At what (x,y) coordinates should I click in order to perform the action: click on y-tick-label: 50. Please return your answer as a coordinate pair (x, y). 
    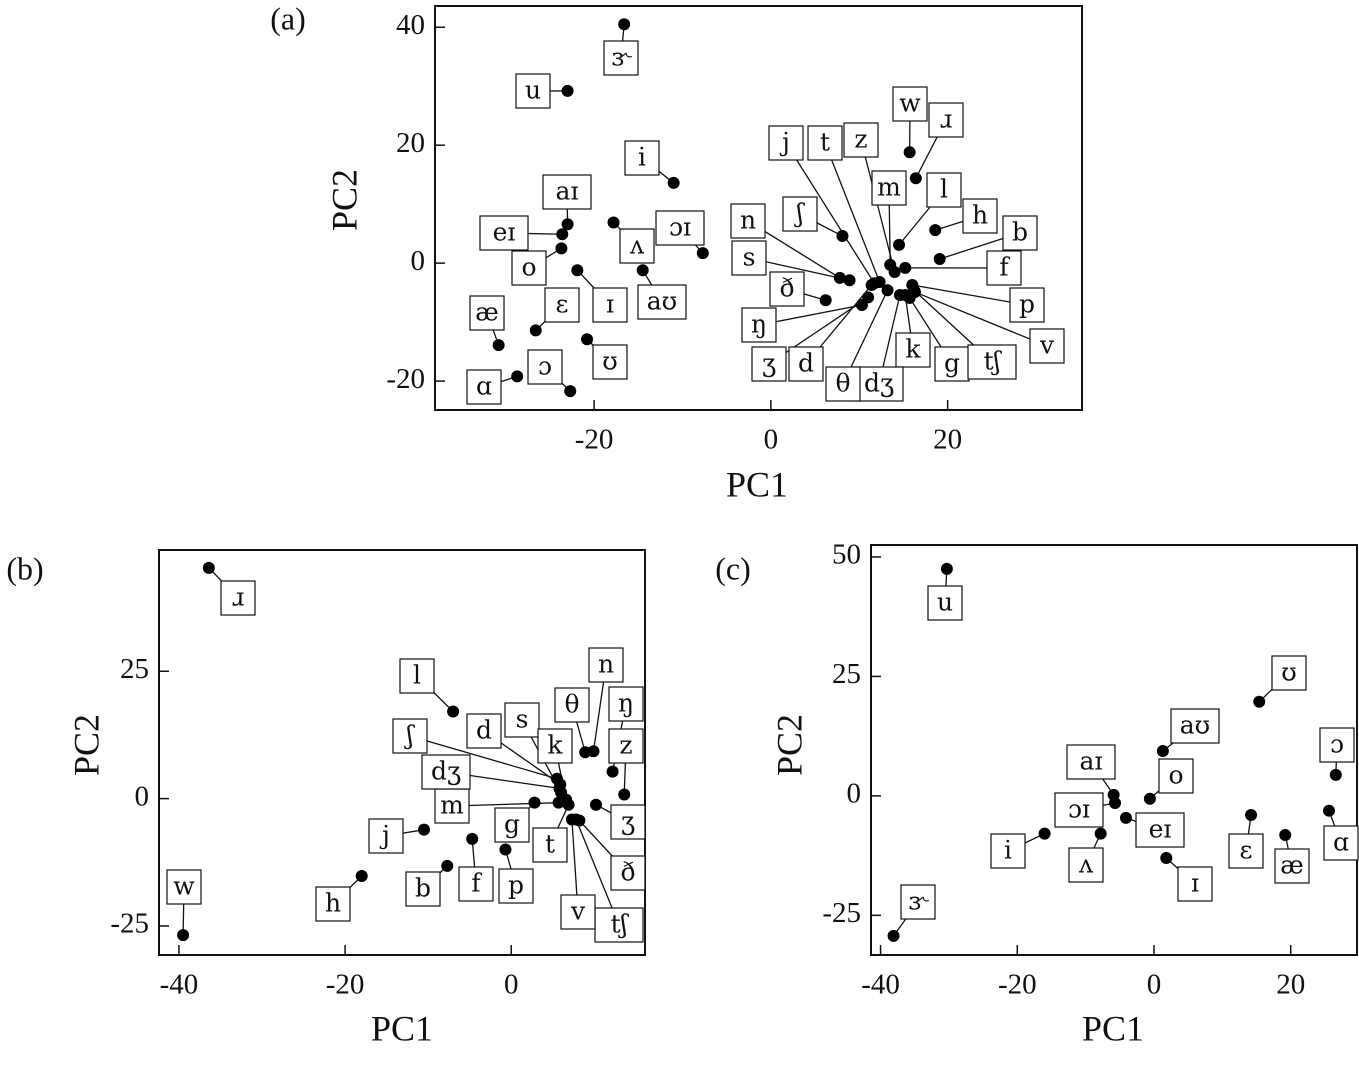
    Looking at the image, I should click on (846, 555).